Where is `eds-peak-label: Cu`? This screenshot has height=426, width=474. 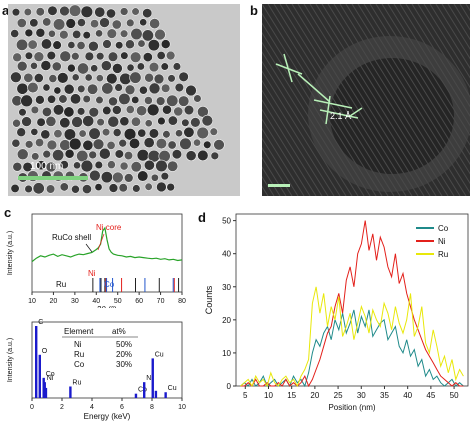 eds-peak-label: Cu is located at coordinates (159, 354).